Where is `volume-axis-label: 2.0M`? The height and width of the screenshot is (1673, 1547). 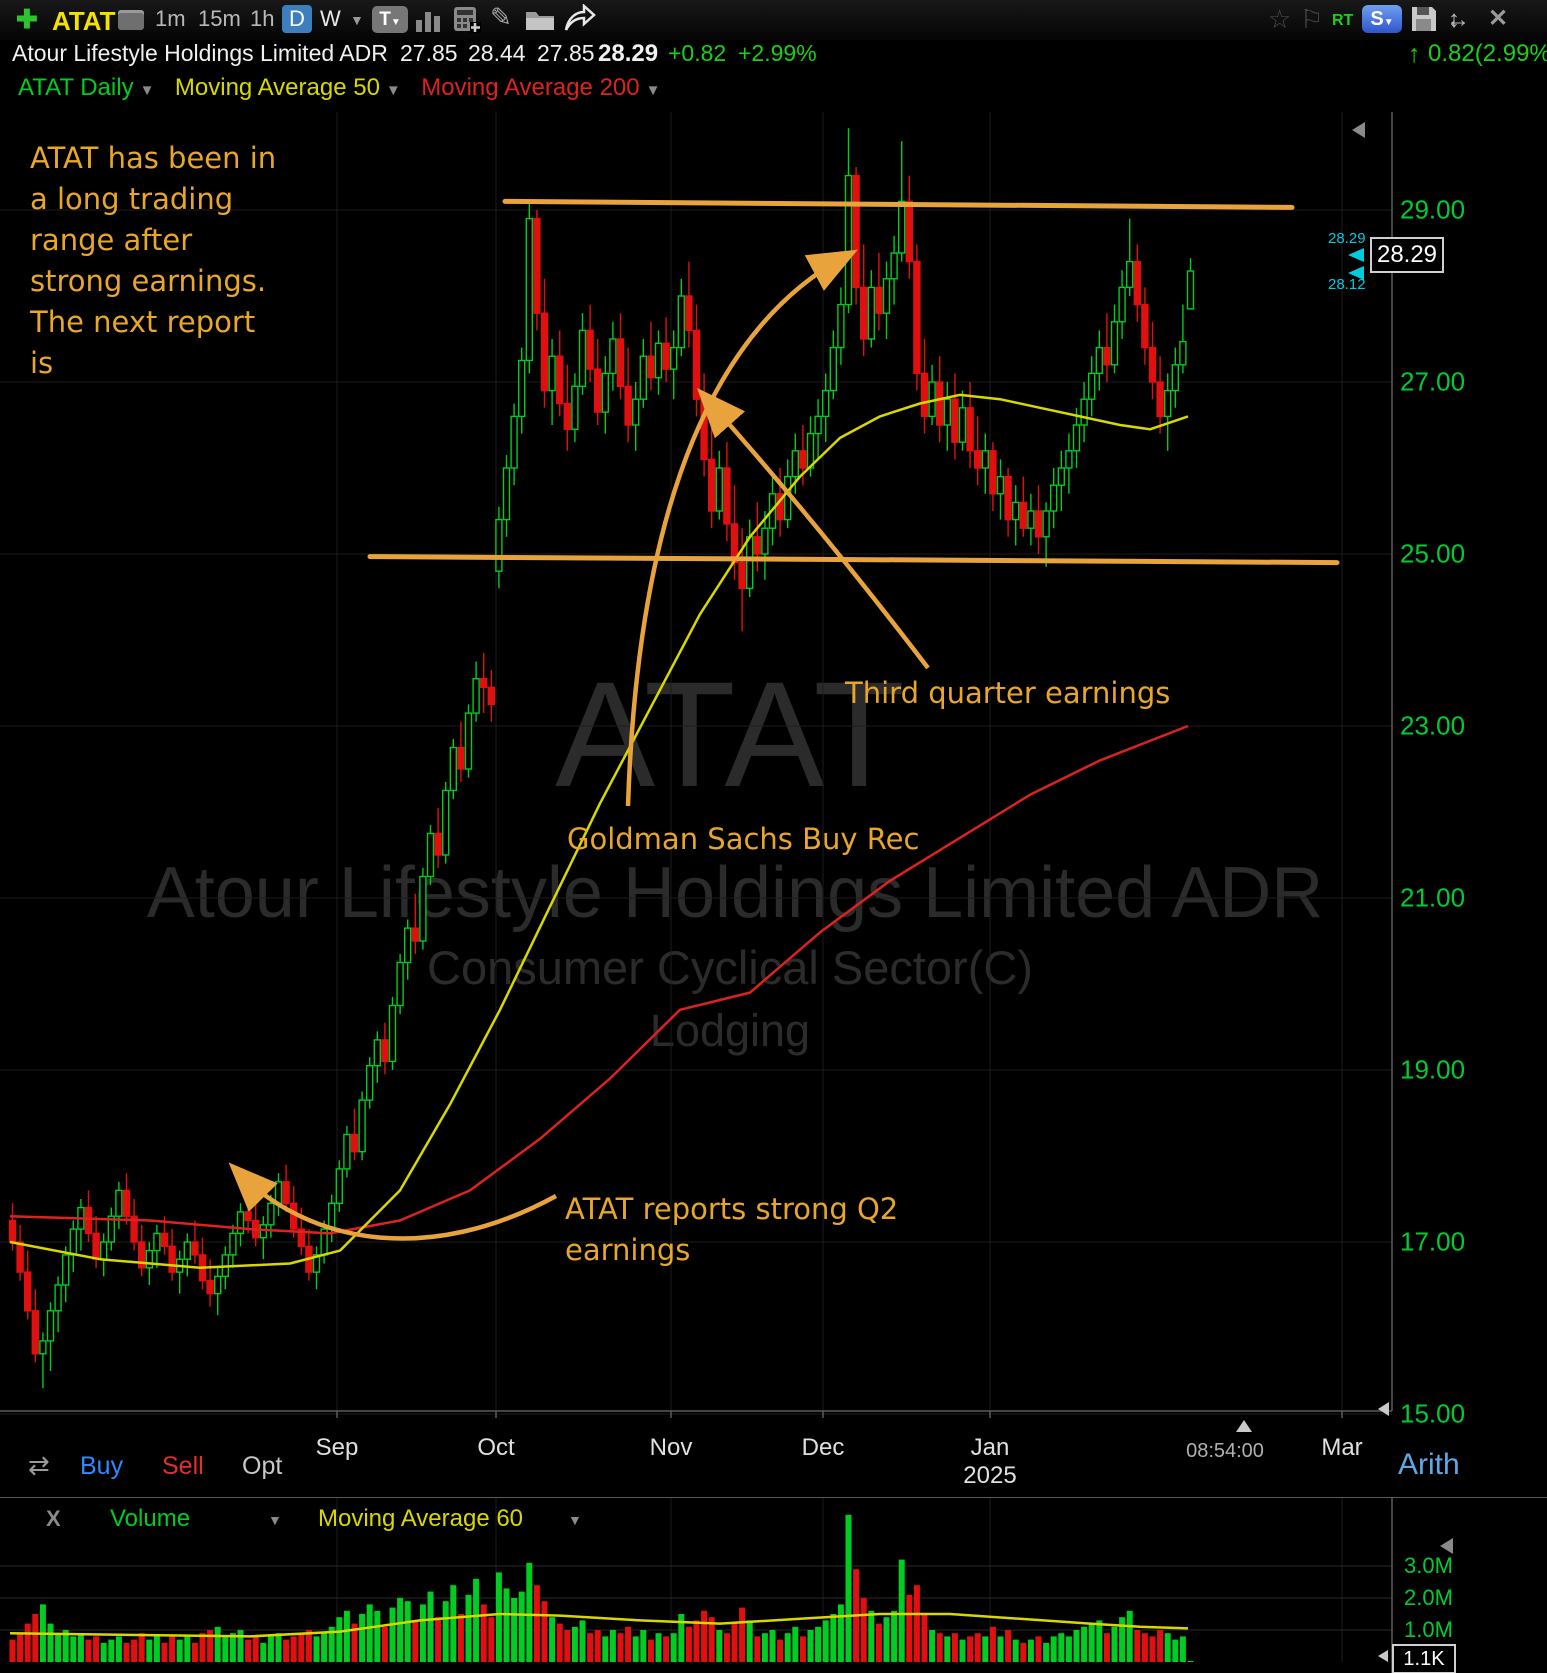
volume-axis-label: 2.0M is located at coordinates (1428, 1597).